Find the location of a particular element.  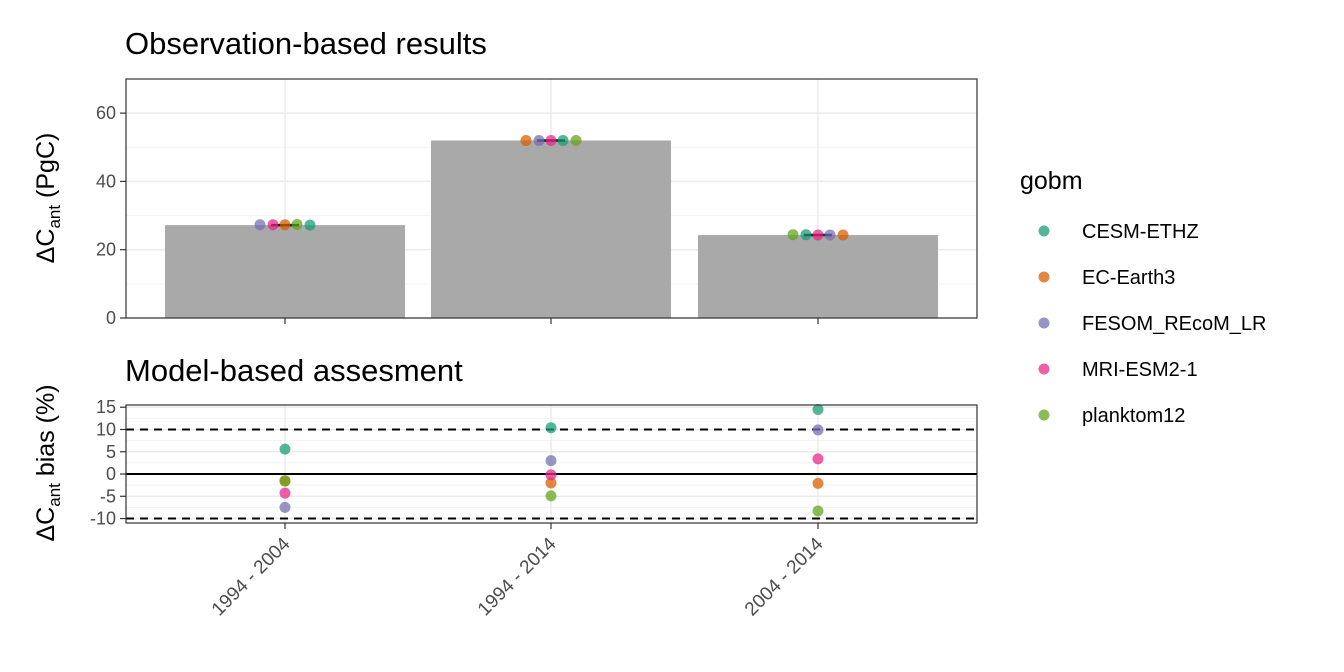

bottom-y-tick-label: 5 is located at coordinates (111, 452).